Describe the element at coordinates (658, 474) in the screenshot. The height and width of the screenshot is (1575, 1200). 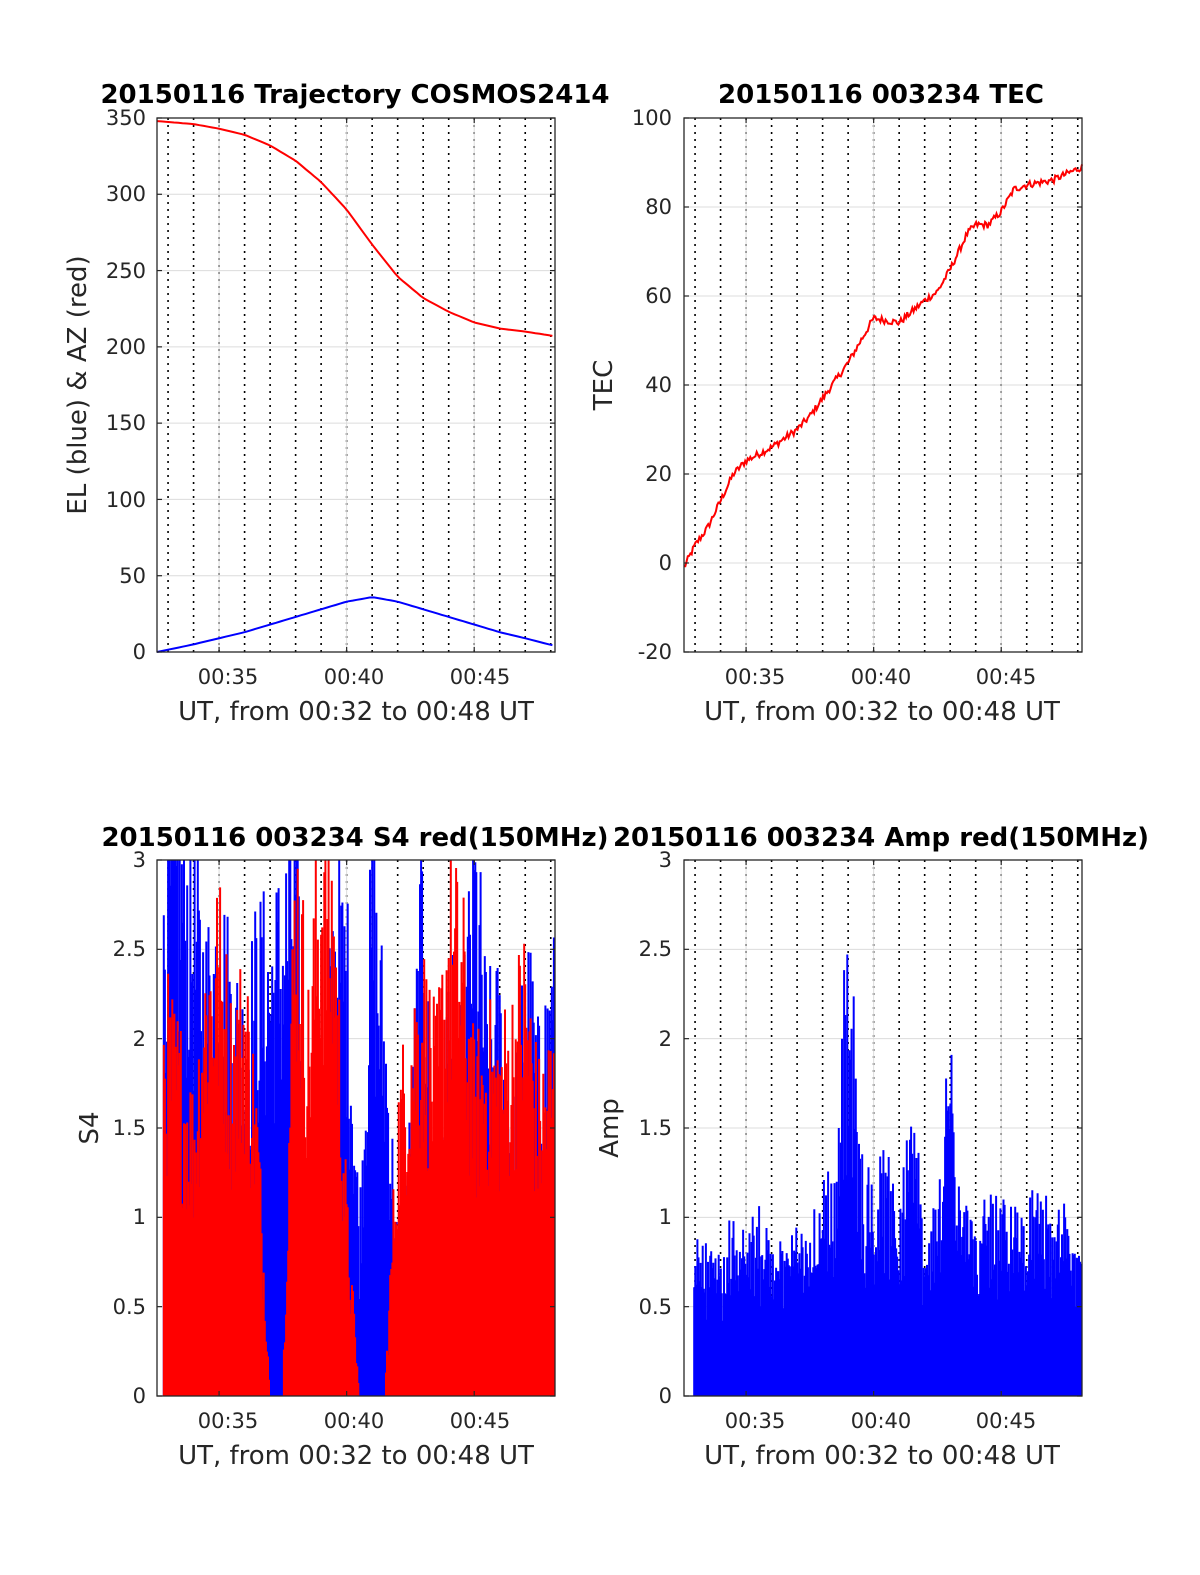
I see `tec-ytick-label: 20` at that location.